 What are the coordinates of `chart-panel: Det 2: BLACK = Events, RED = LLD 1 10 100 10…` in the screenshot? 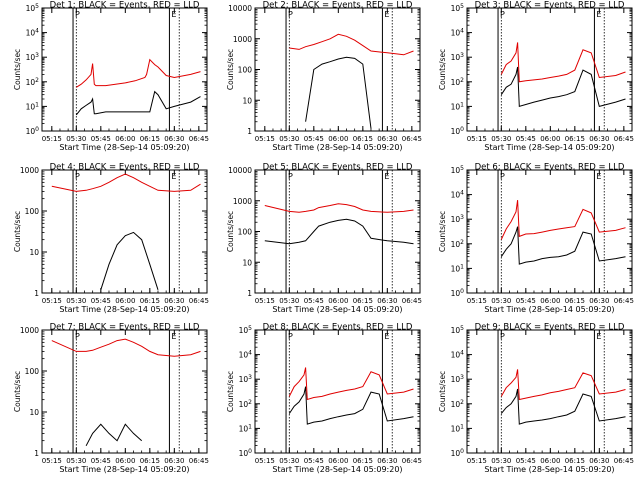 It's located at (324, 77).